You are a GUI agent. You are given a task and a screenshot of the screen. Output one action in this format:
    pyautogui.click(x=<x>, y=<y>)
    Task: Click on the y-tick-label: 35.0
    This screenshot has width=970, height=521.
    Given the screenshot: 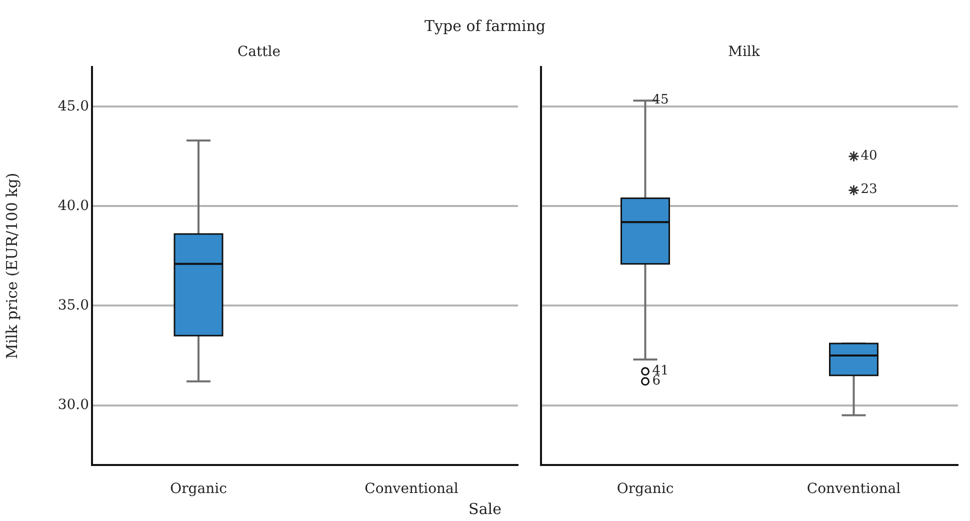 What is the action you would take?
    pyautogui.click(x=73, y=305)
    